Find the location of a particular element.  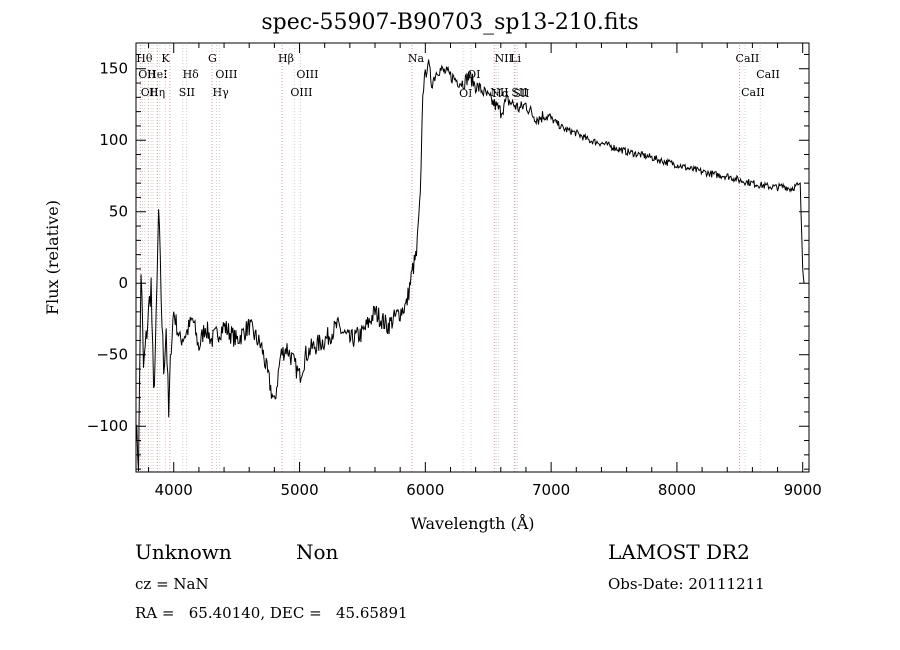

x-tick-label: 4000 is located at coordinates (174, 490).